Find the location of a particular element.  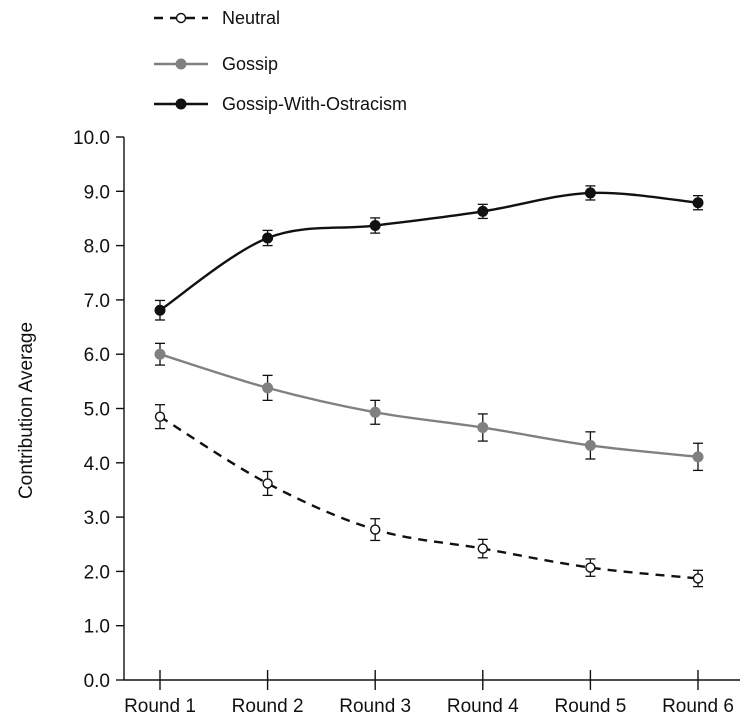

y-tick-label: 6.0 is located at coordinates (97, 355).